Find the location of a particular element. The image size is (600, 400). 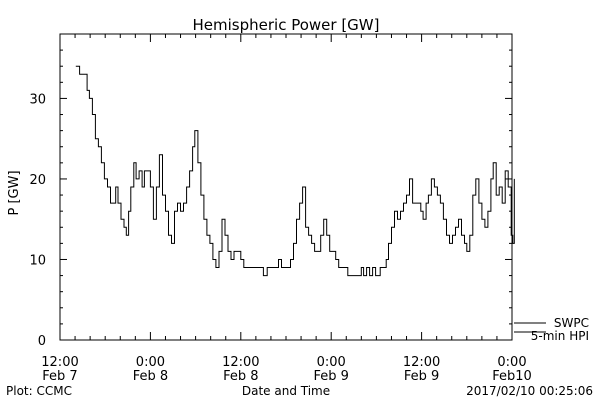

legend-label-swpc: SWPC is located at coordinates (571, 323).